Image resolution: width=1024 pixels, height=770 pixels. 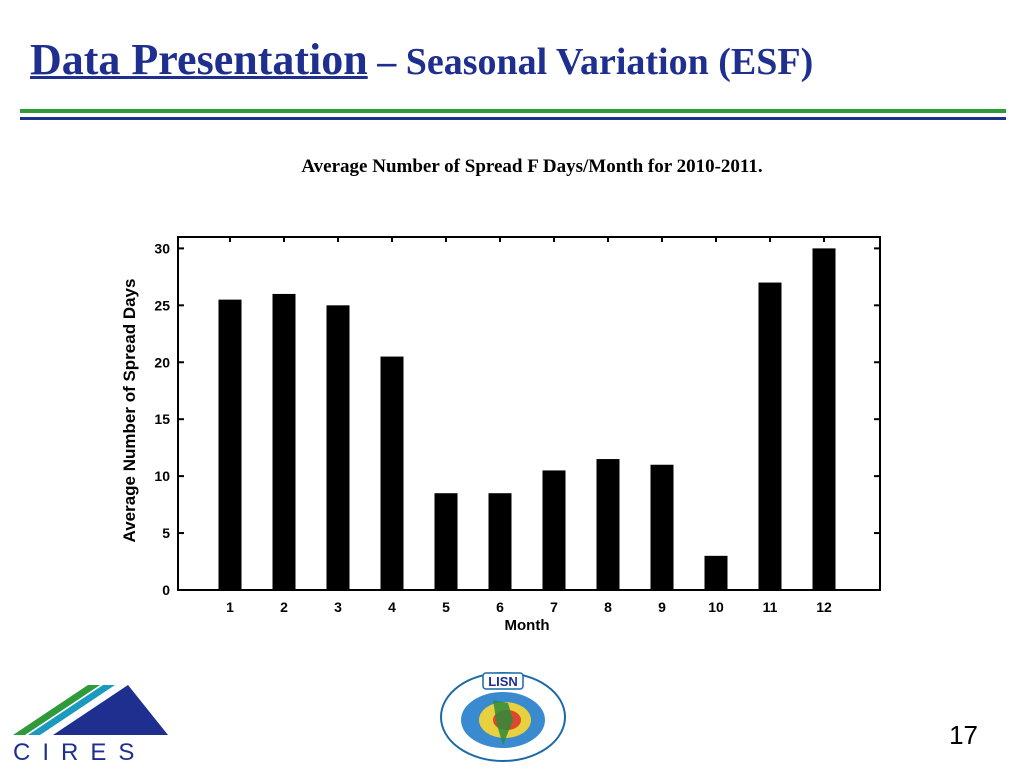 I want to click on y-axis-label: Average Number of Spread Days, so click(x=129, y=411).